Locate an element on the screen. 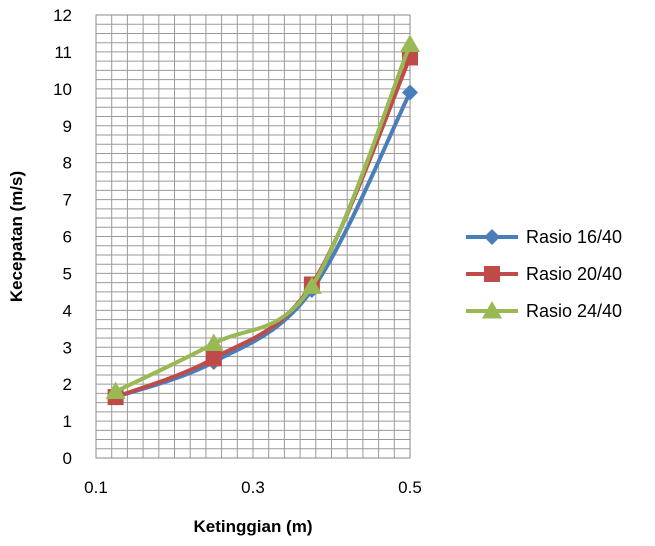  y-tick-label: 8 is located at coordinates (67, 163).